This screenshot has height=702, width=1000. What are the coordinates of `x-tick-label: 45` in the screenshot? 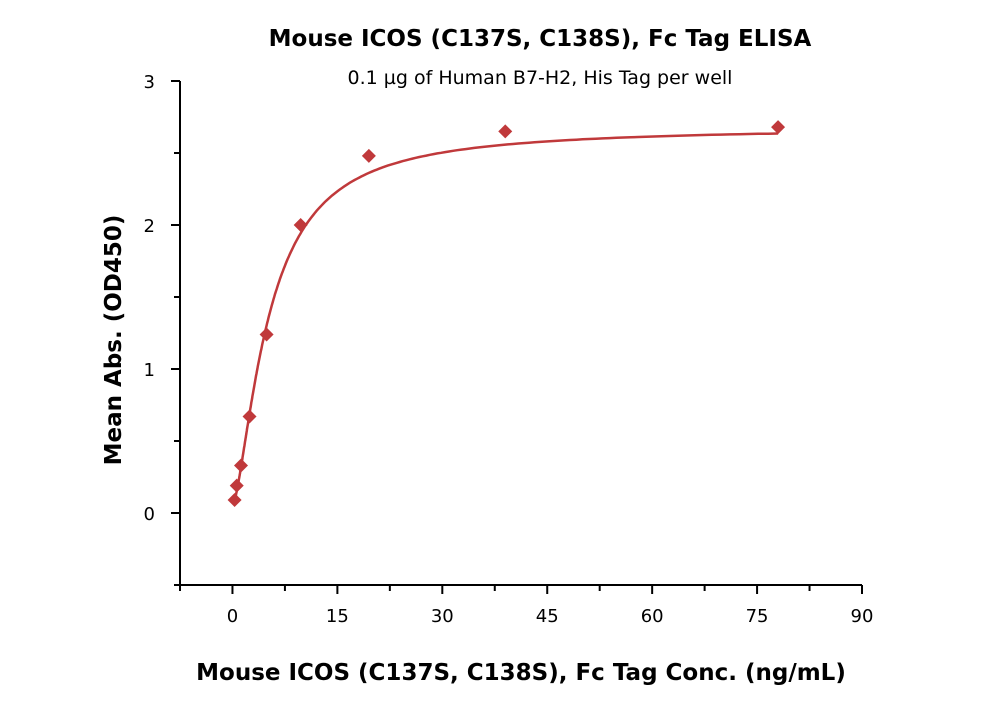 It's located at (547, 616).